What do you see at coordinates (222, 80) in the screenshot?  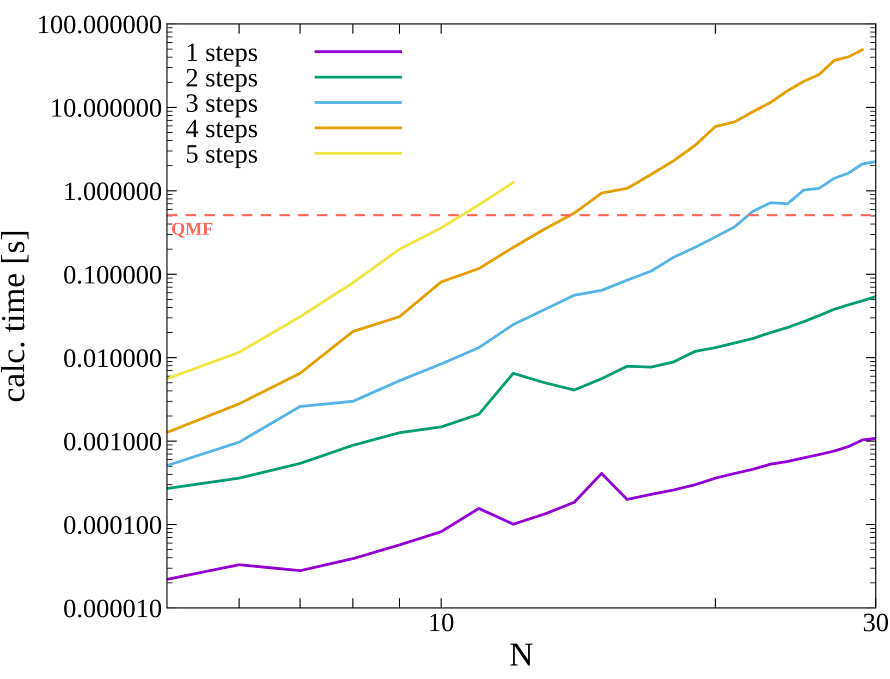 I see `legend-label: 2 steps` at bounding box center [222, 80].